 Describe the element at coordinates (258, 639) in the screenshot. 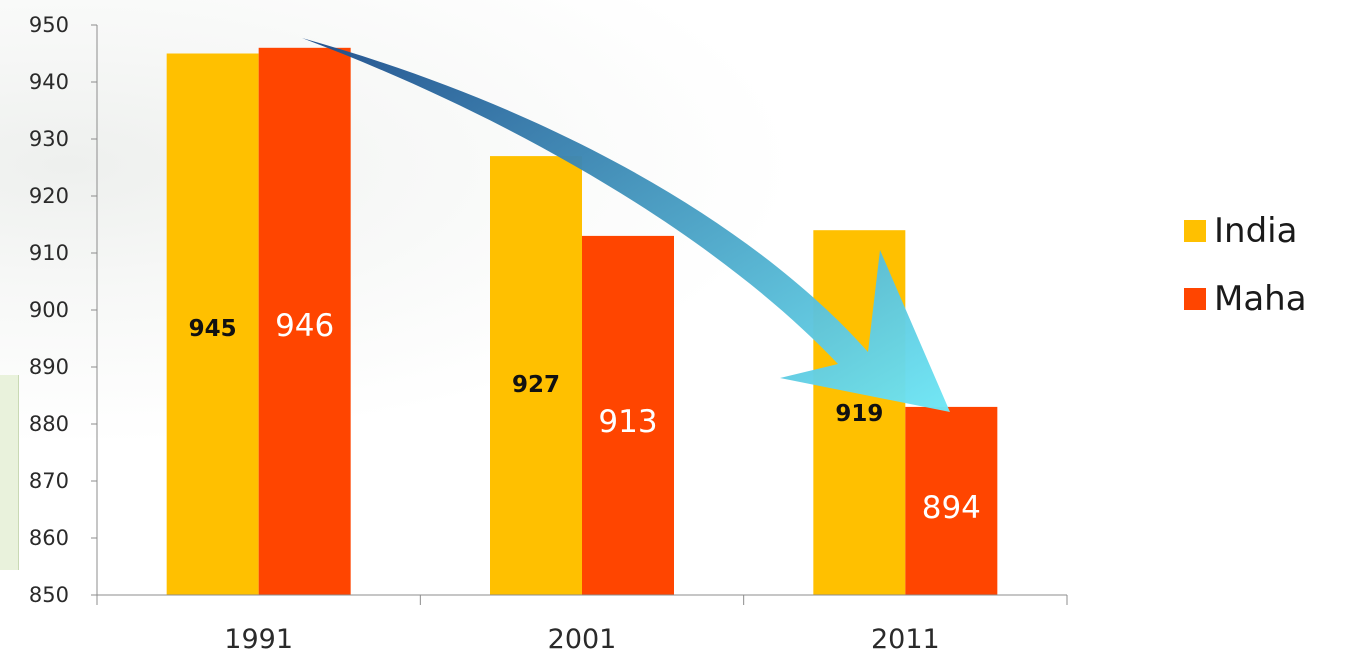

I see `x-category-label: 1991` at that location.